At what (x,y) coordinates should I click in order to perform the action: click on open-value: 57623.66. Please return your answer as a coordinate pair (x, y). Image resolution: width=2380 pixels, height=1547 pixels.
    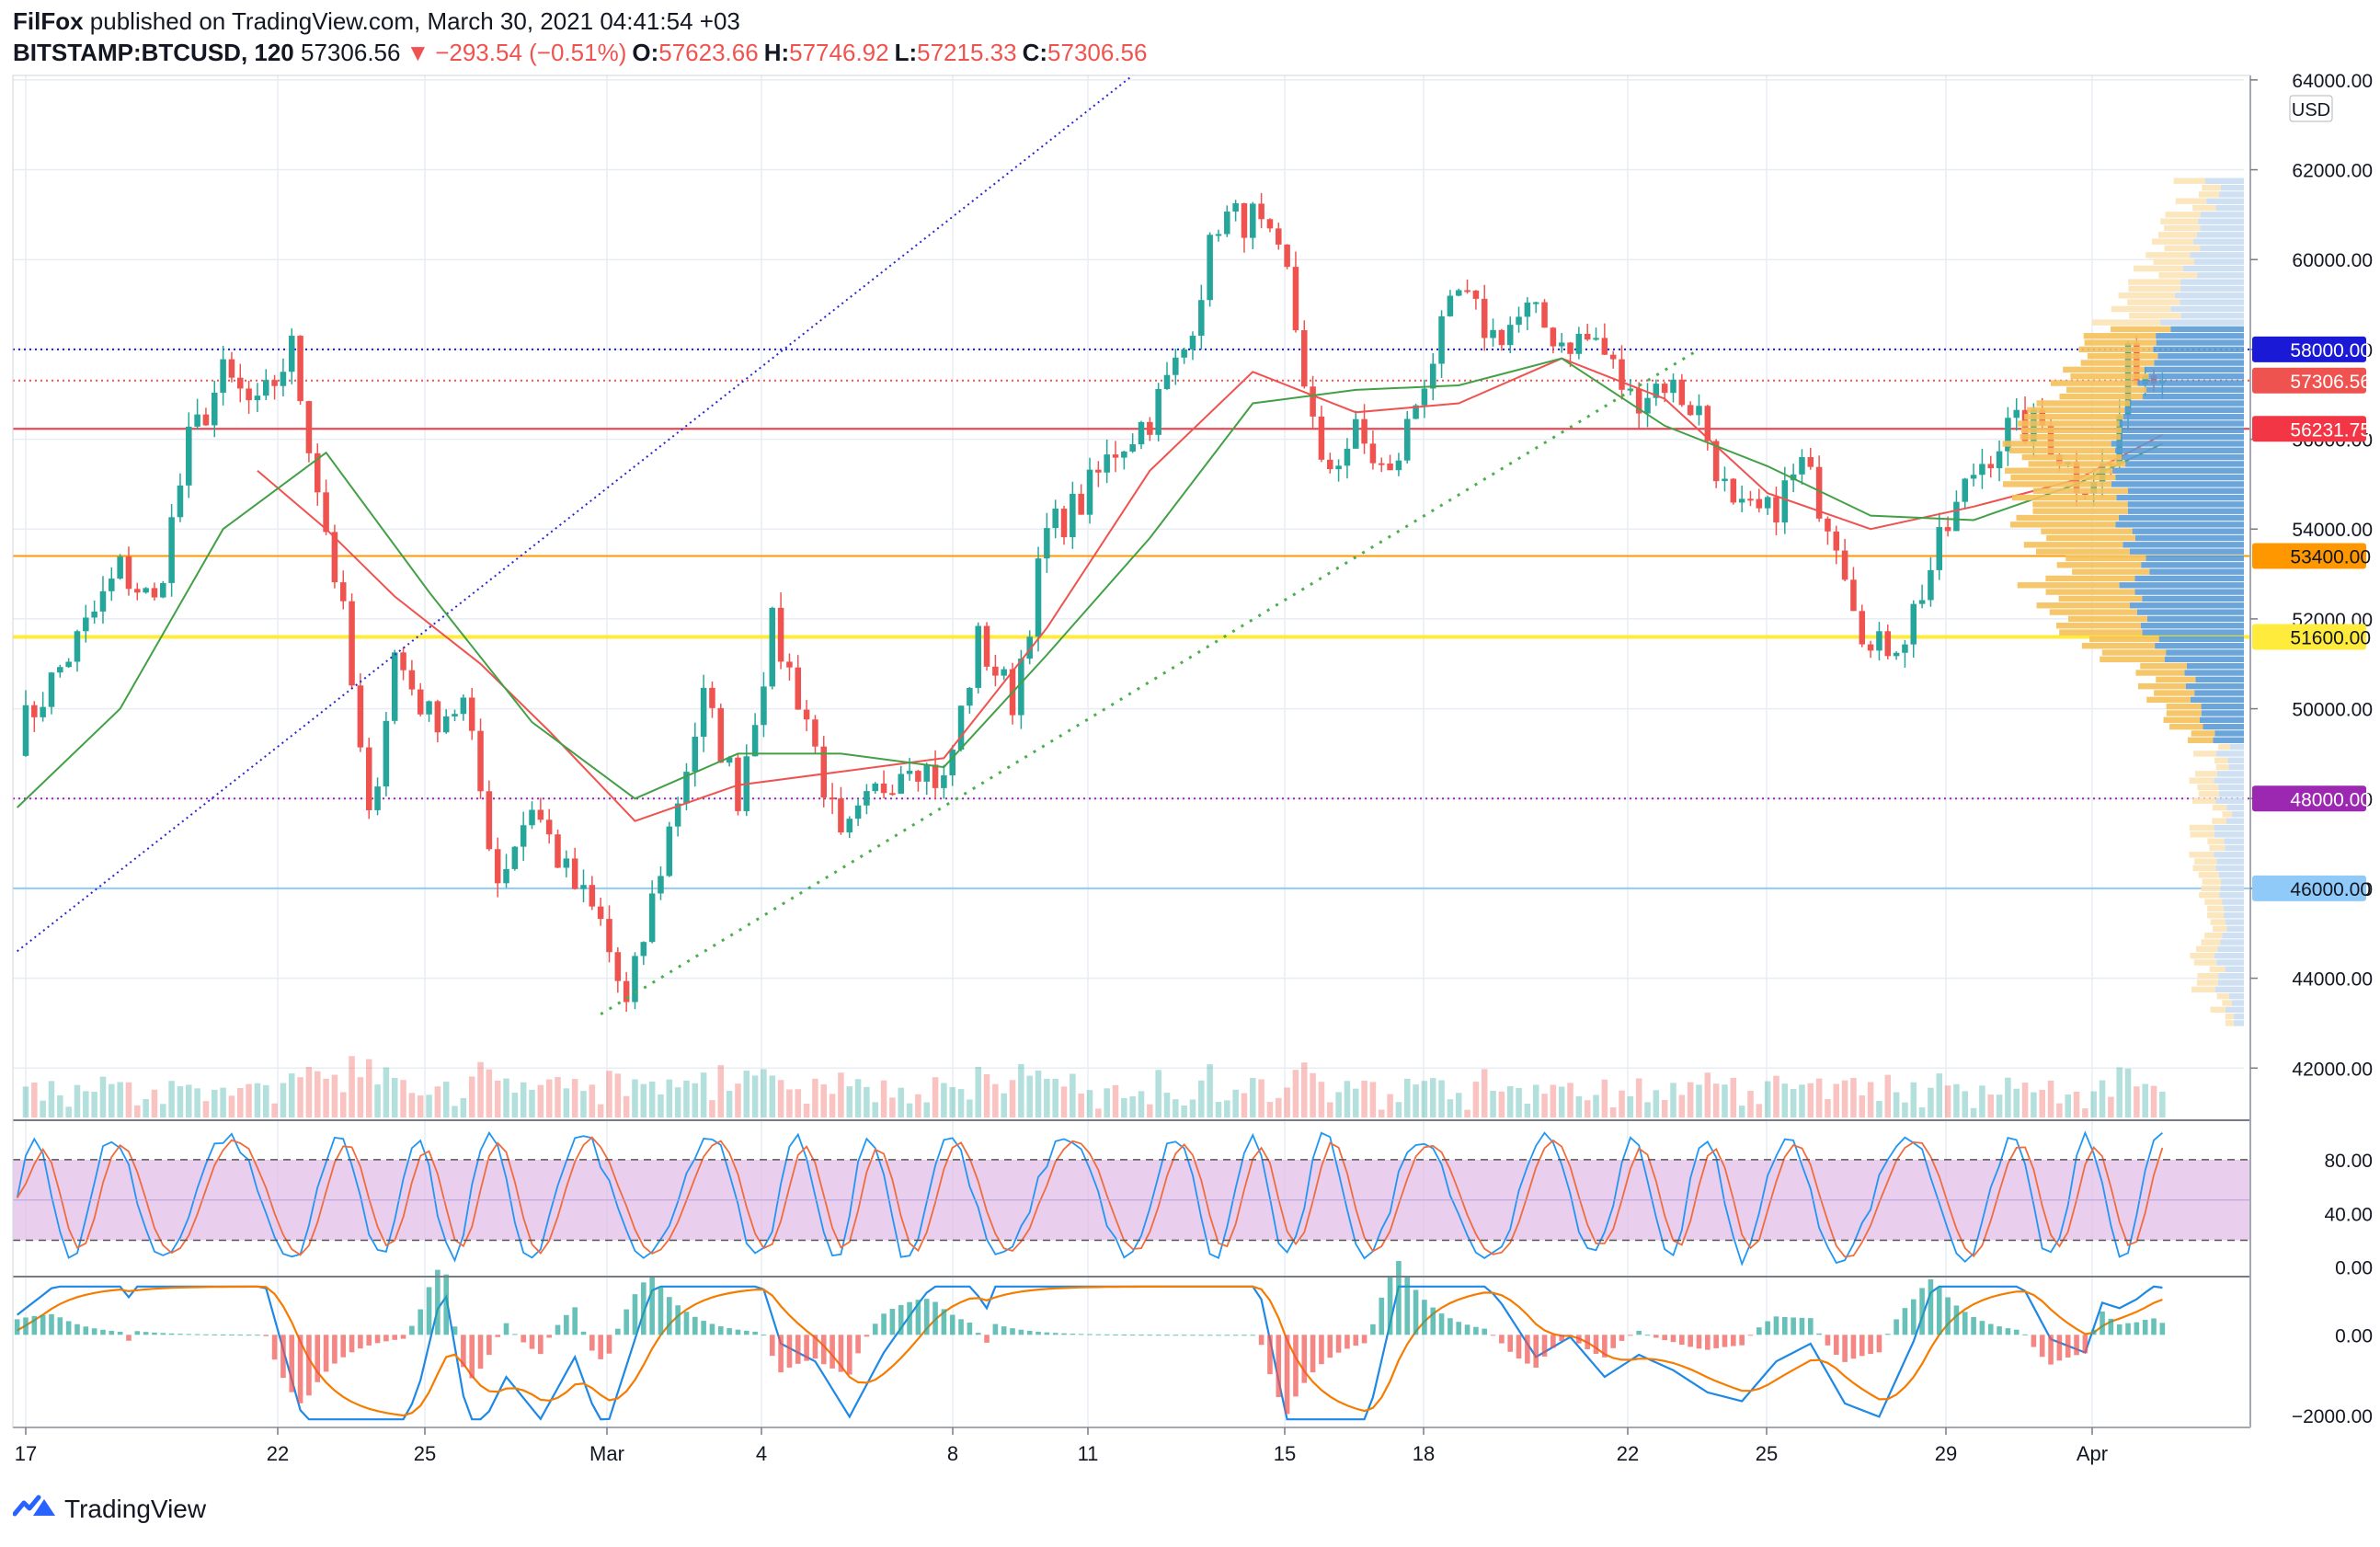
    Looking at the image, I should click on (708, 52).